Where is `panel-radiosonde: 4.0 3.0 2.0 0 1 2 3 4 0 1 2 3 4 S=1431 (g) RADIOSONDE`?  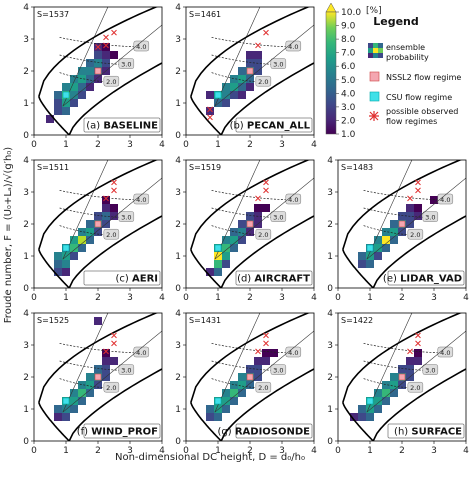 panel-radiosonde: 4.0 3.0 2.0 0 1 2 3 4 0 1 2 3 4 S=1431 (g) RADIOSONDE is located at coordinates (246, 382).